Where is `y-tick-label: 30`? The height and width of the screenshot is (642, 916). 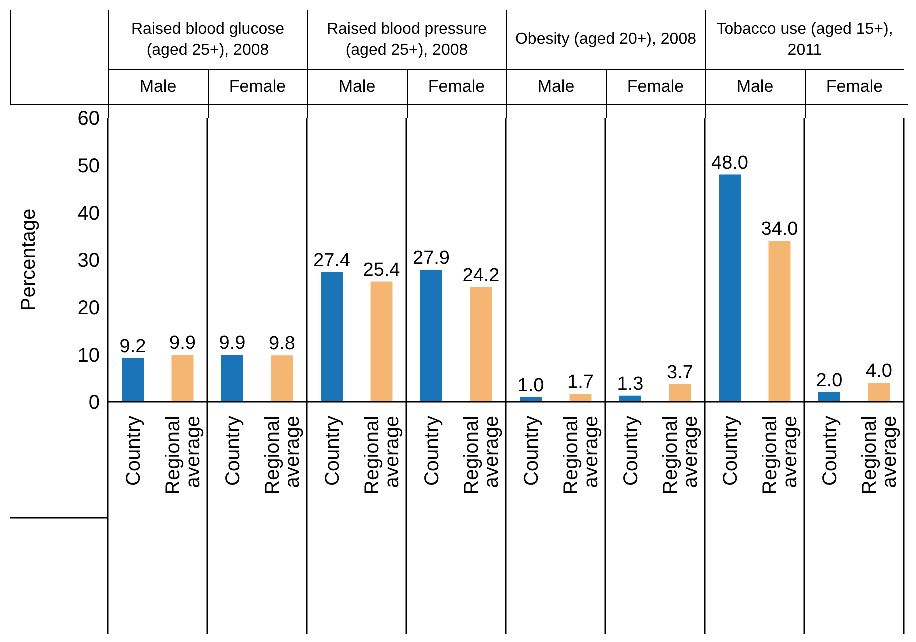
y-tick-label: 30 is located at coordinates (89, 261).